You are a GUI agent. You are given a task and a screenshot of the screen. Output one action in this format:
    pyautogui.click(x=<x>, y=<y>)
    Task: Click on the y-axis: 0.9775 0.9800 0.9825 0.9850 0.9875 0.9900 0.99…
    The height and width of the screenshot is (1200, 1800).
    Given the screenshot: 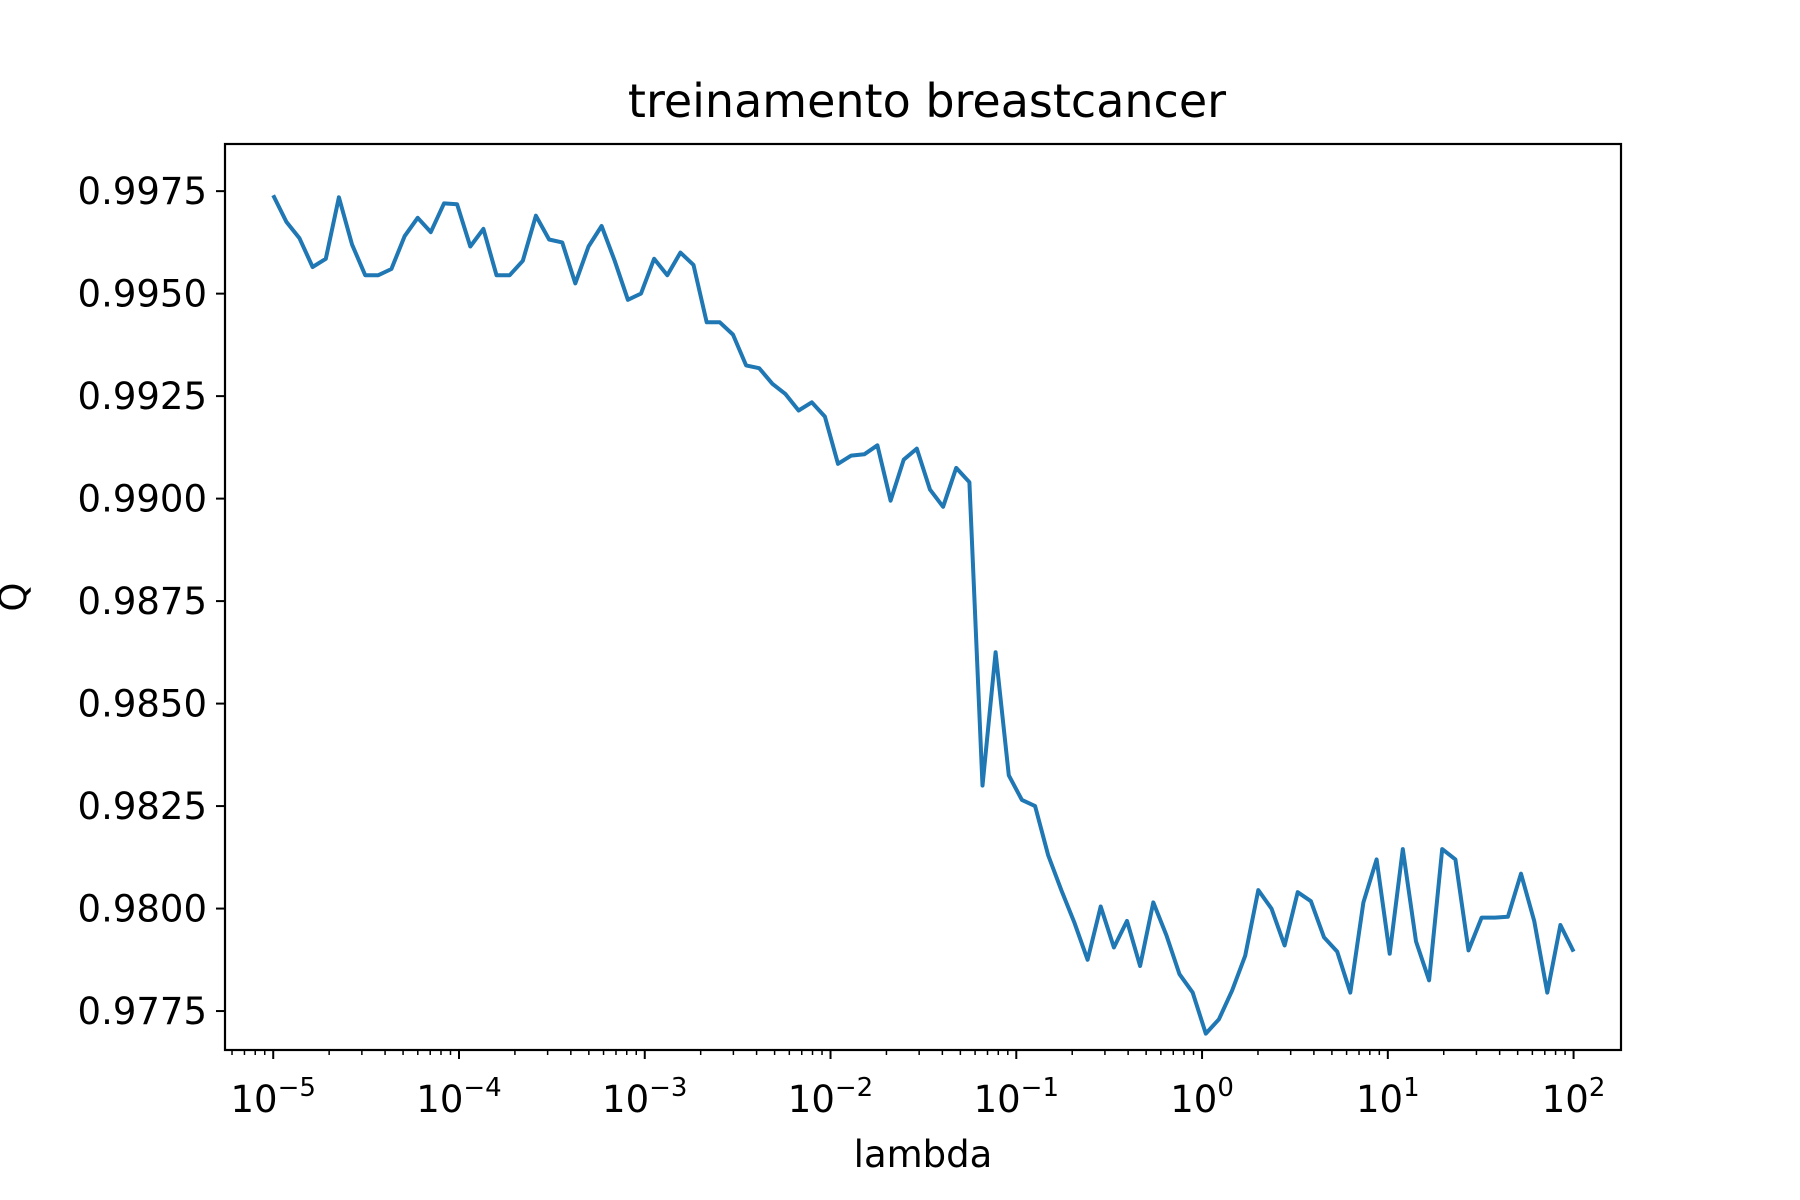 What is the action you would take?
    pyautogui.click(x=151, y=601)
    